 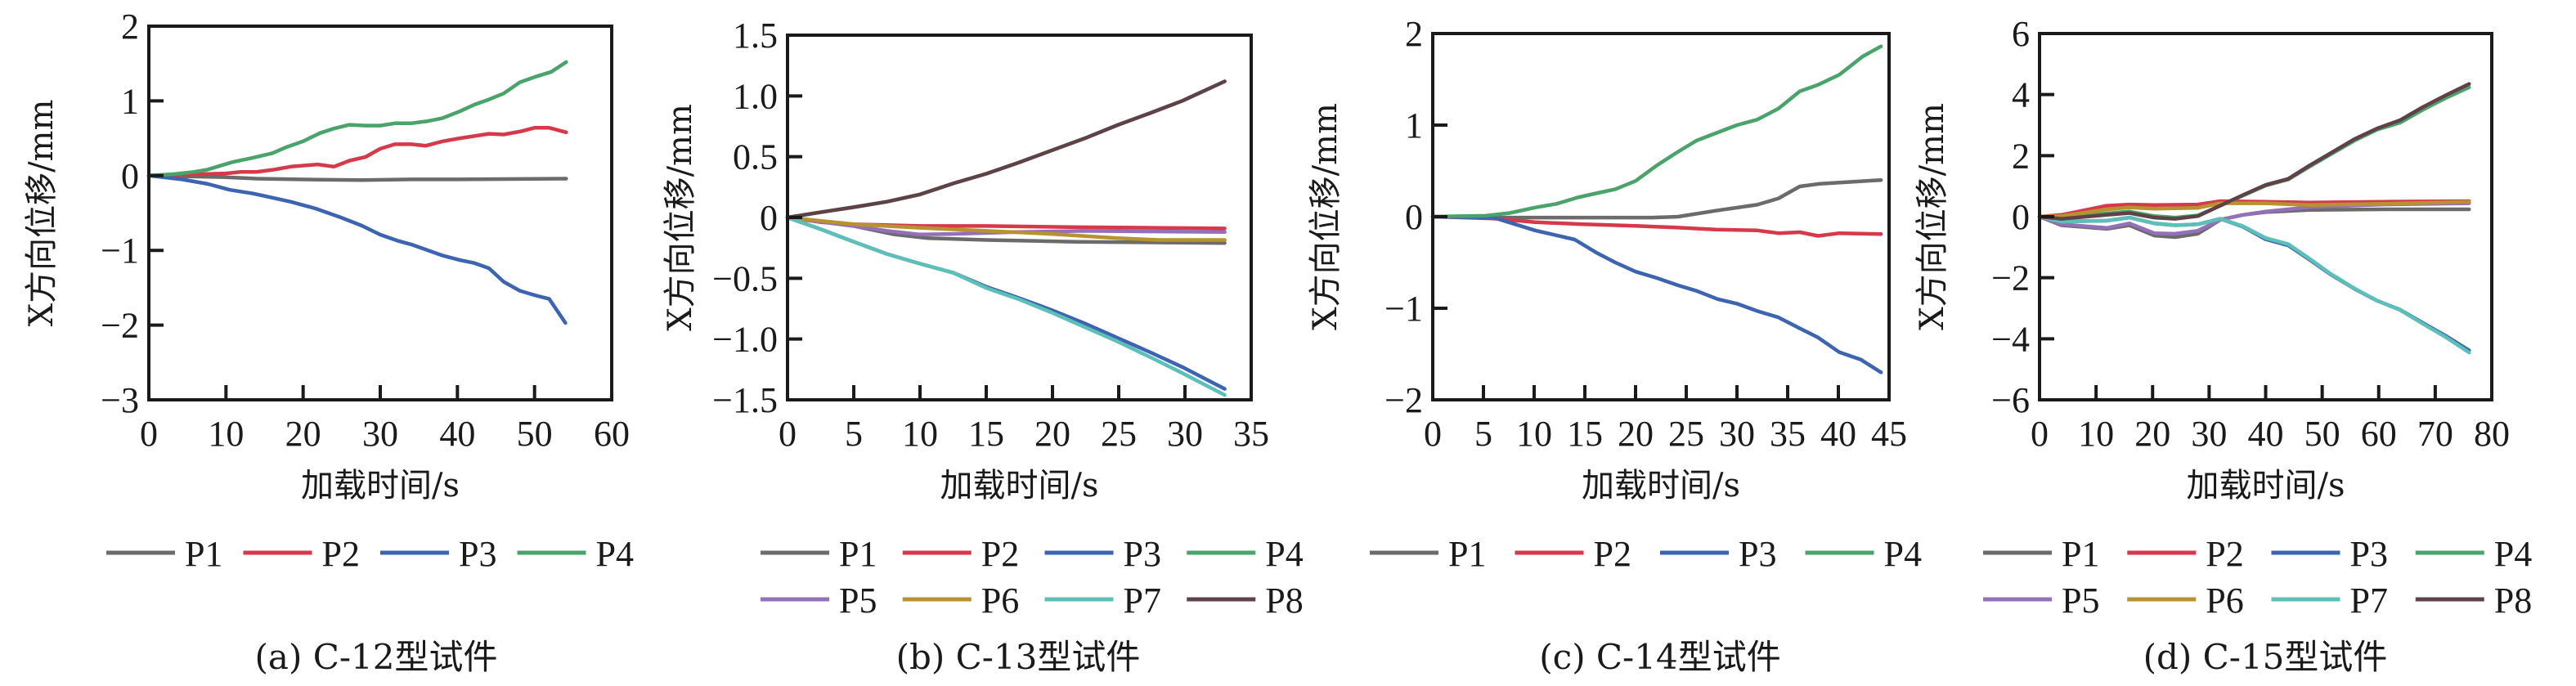 I want to click on legend-item-p7: P7, so click(x=1102, y=601).